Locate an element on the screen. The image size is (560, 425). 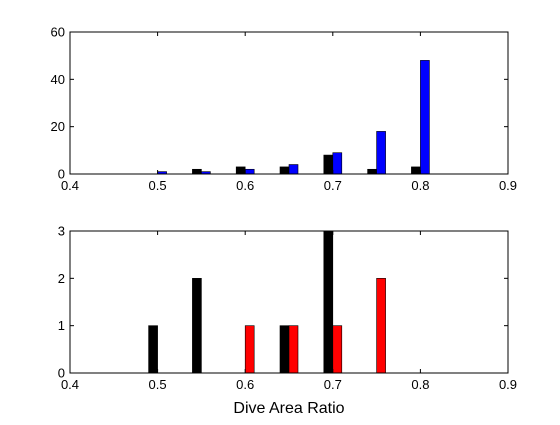
y-tick-label: 60 is located at coordinates (58, 32).